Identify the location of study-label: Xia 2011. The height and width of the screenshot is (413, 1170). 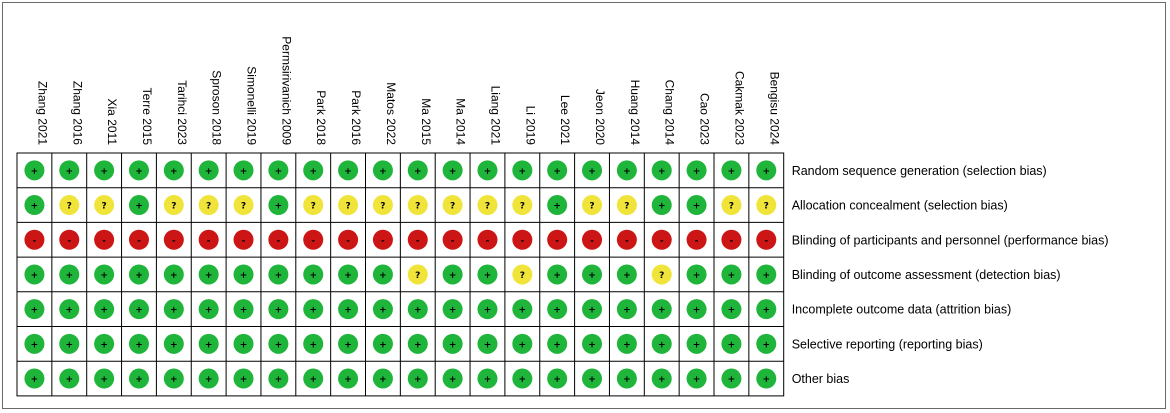
(112, 122).